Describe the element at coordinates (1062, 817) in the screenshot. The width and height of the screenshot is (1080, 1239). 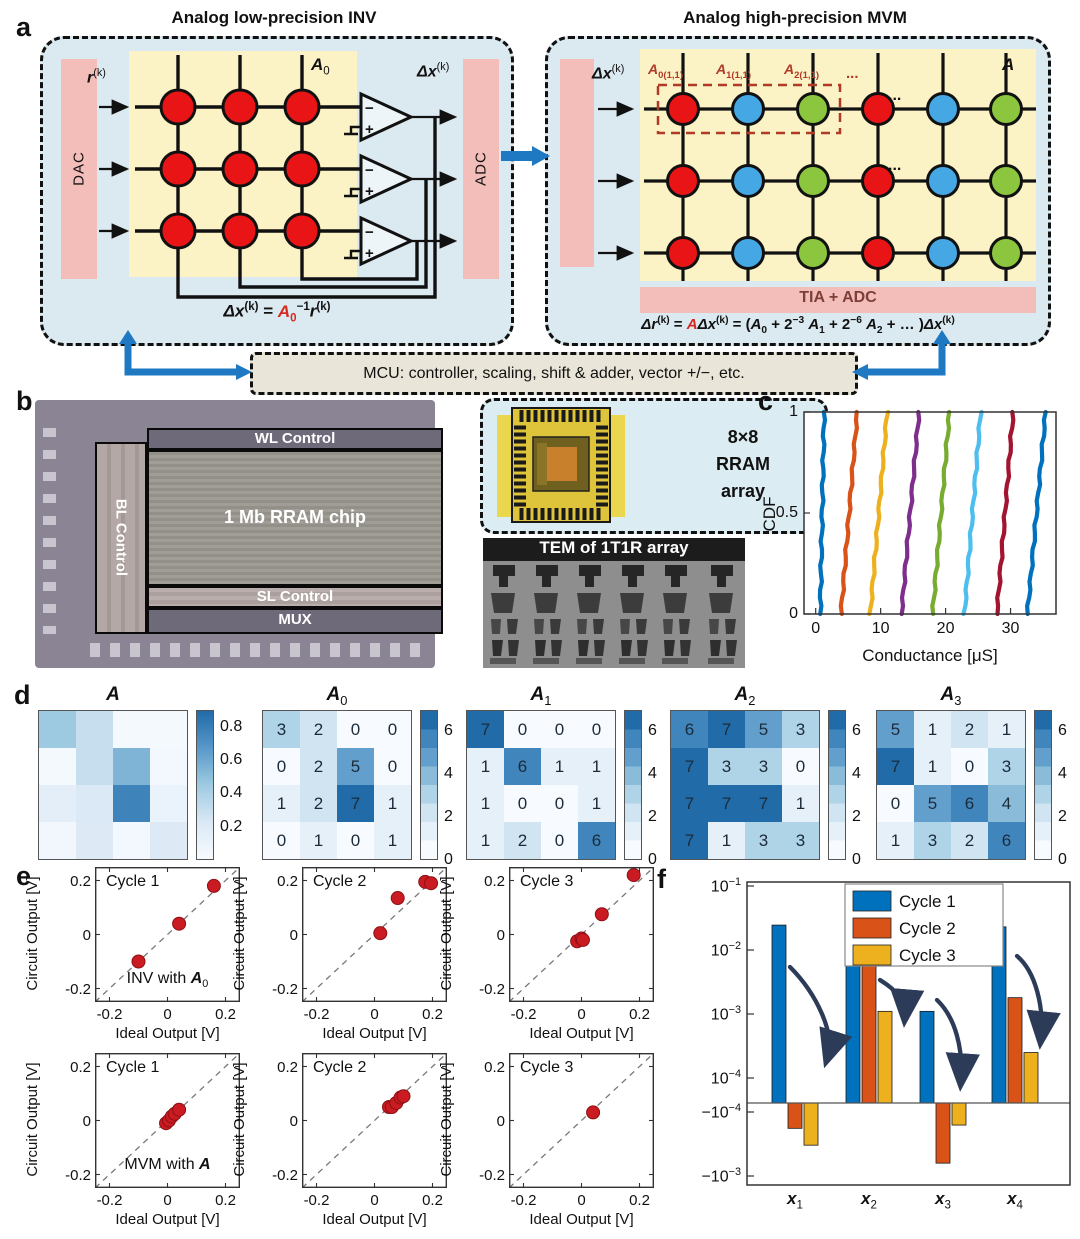
I see `colorbar-tick: 2` at that location.